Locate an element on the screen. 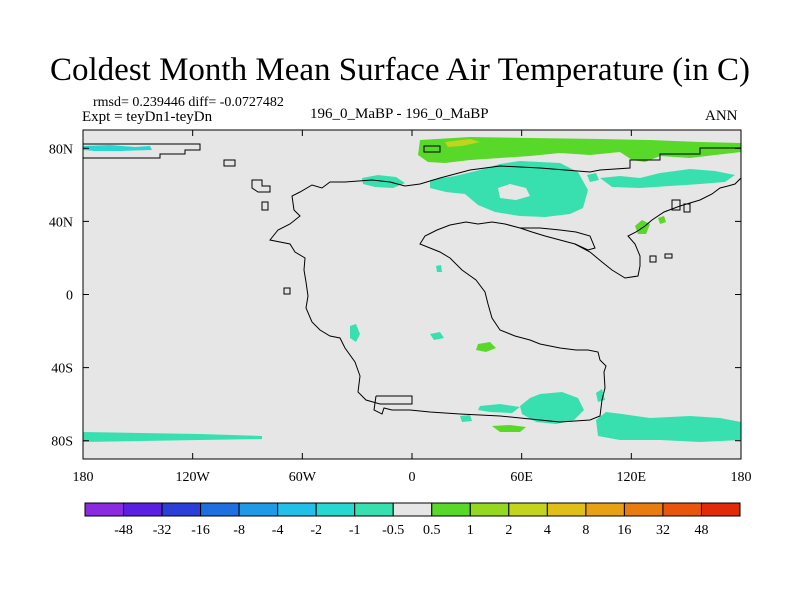 Image resolution: width=800 pixels, height=600 pixels. x-tick-label: 120W is located at coordinates (193, 477).